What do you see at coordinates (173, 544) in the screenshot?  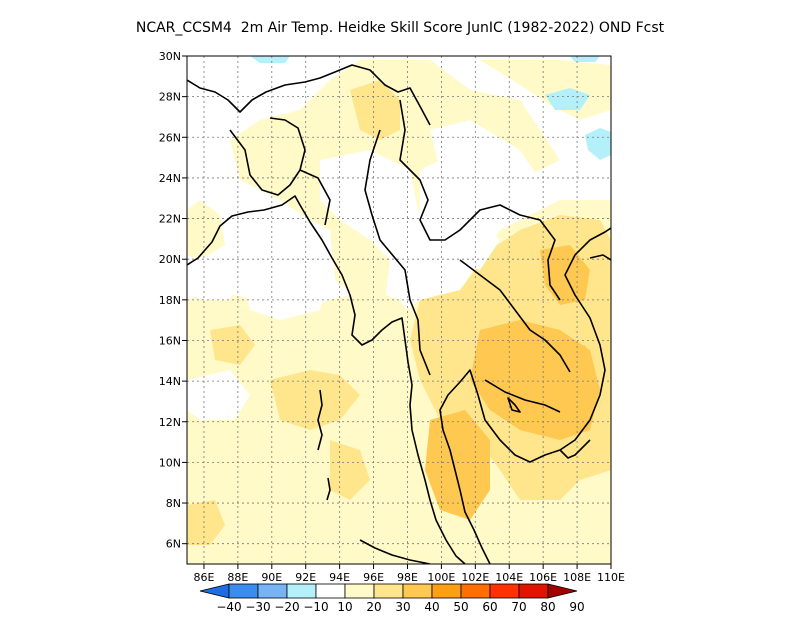 I see `y-tick-label: 6N` at bounding box center [173, 544].